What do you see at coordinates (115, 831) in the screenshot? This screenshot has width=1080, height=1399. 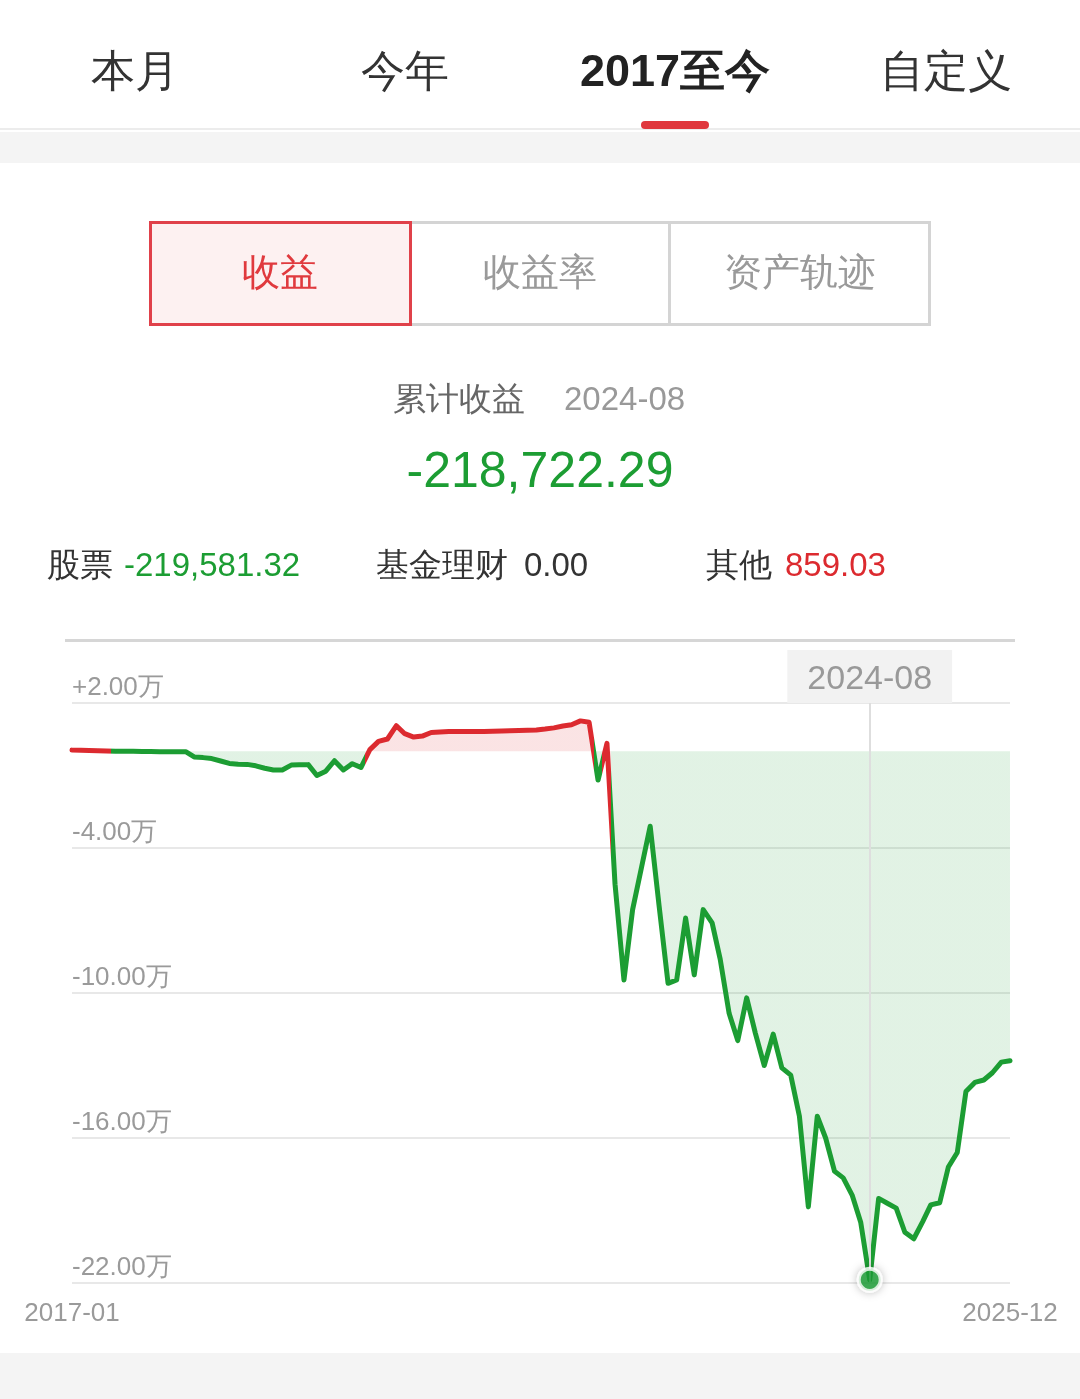 I see `y-tick-label: -4.00万` at bounding box center [115, 831].